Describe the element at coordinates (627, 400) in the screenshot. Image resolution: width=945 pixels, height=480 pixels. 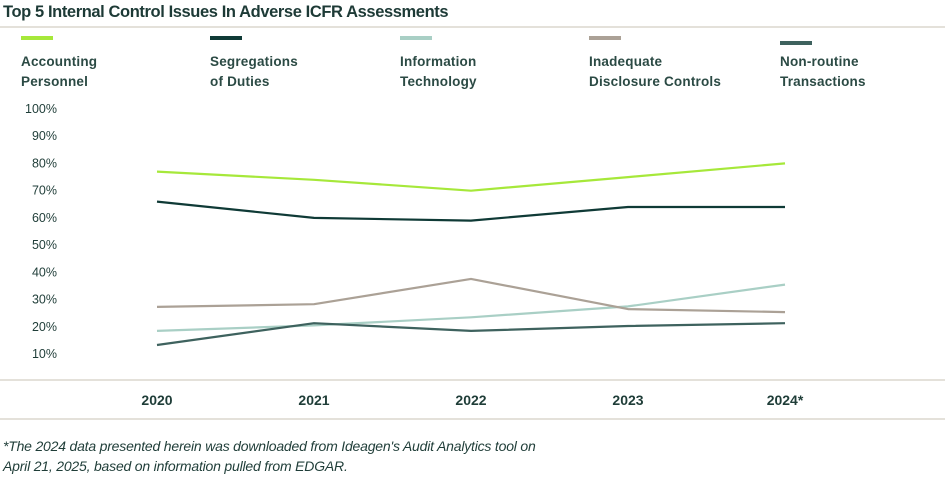
I see `x-tick-label: 2023` at that location.